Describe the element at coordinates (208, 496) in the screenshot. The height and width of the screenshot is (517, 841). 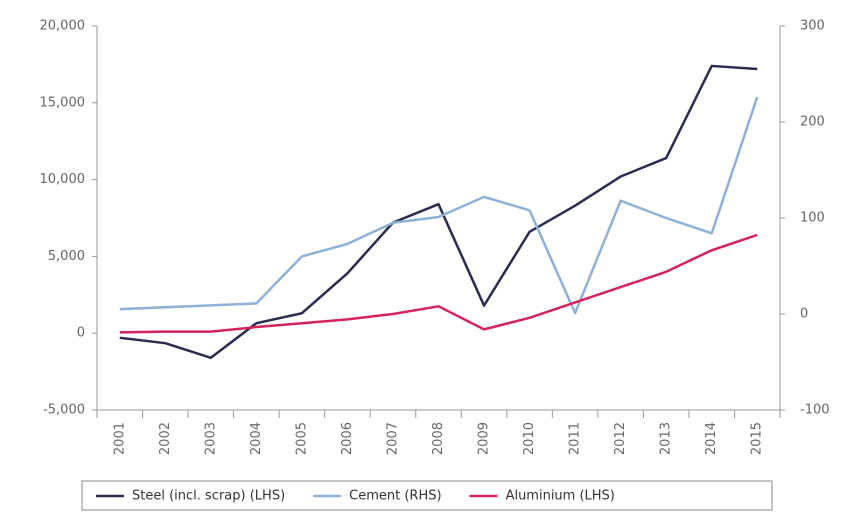
I see `legend-label: Steel (incl. scrap) (LHS)` at that location.